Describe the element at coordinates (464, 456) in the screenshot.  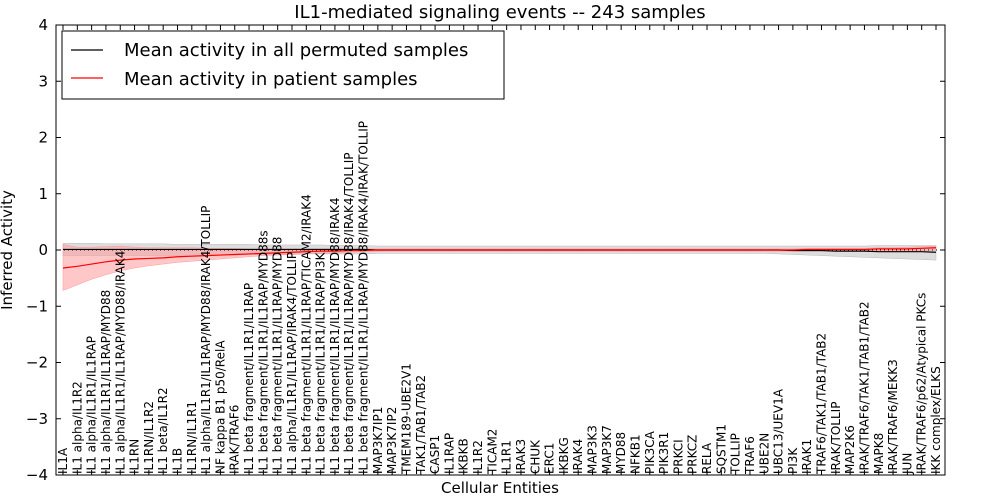
I see `x-category-label: IKBKB` at that location.